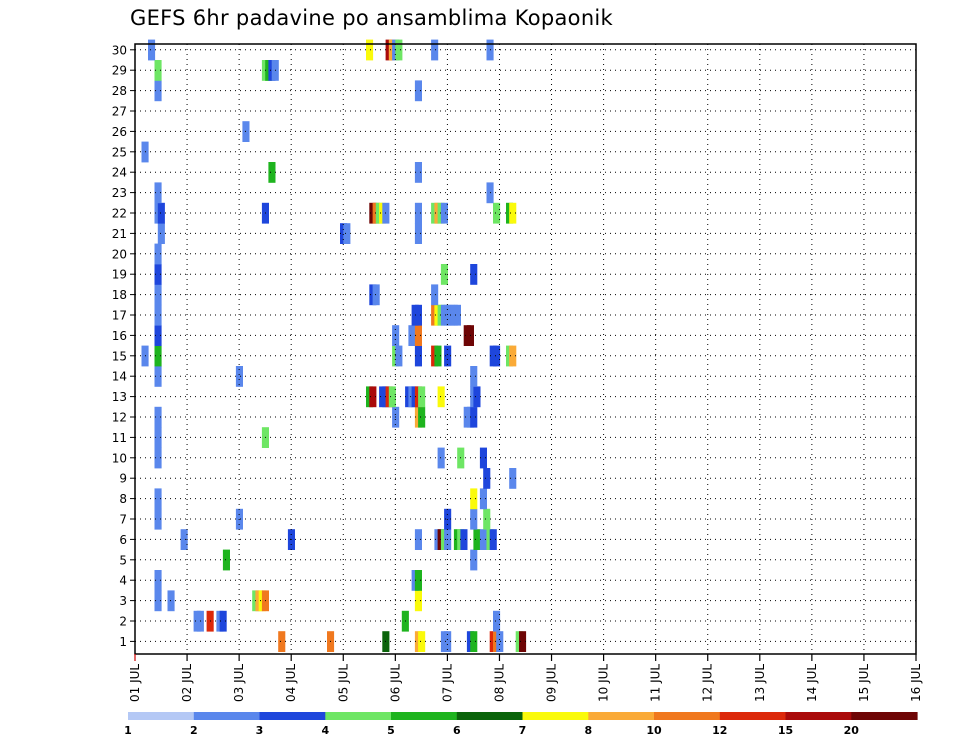  Describe the element at coordinates (372, 18) in the screenshot. I see `chart-title: GEFS 6hr padavine po ansamblima Kopaonik` at that location.